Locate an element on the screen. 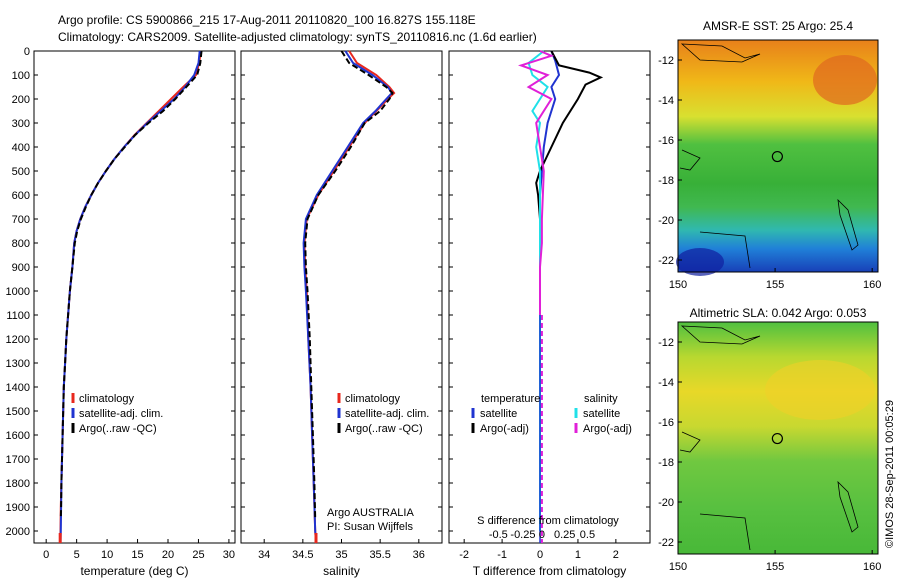 The image size is (900, 580). sla-frame is located at coordinates (778, 438).